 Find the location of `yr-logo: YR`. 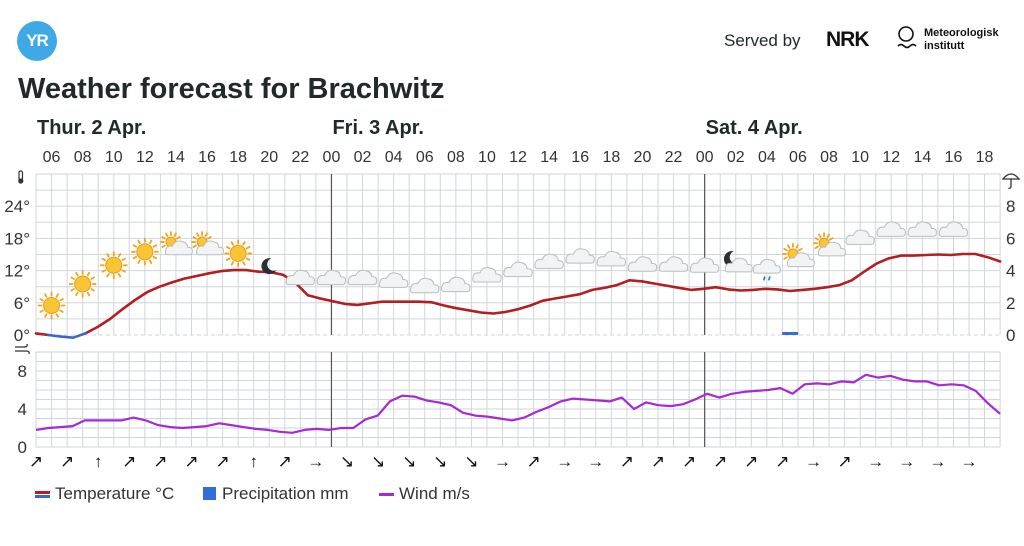

yr-logo: YR is located at coordinates (37, 41).